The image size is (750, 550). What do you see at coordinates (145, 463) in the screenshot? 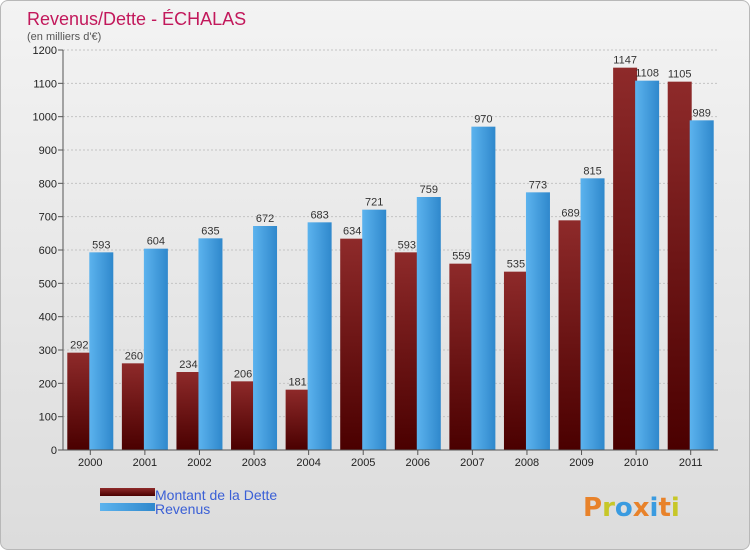
I see `x-tick-label: 2001` at bounding box center [145, 463].